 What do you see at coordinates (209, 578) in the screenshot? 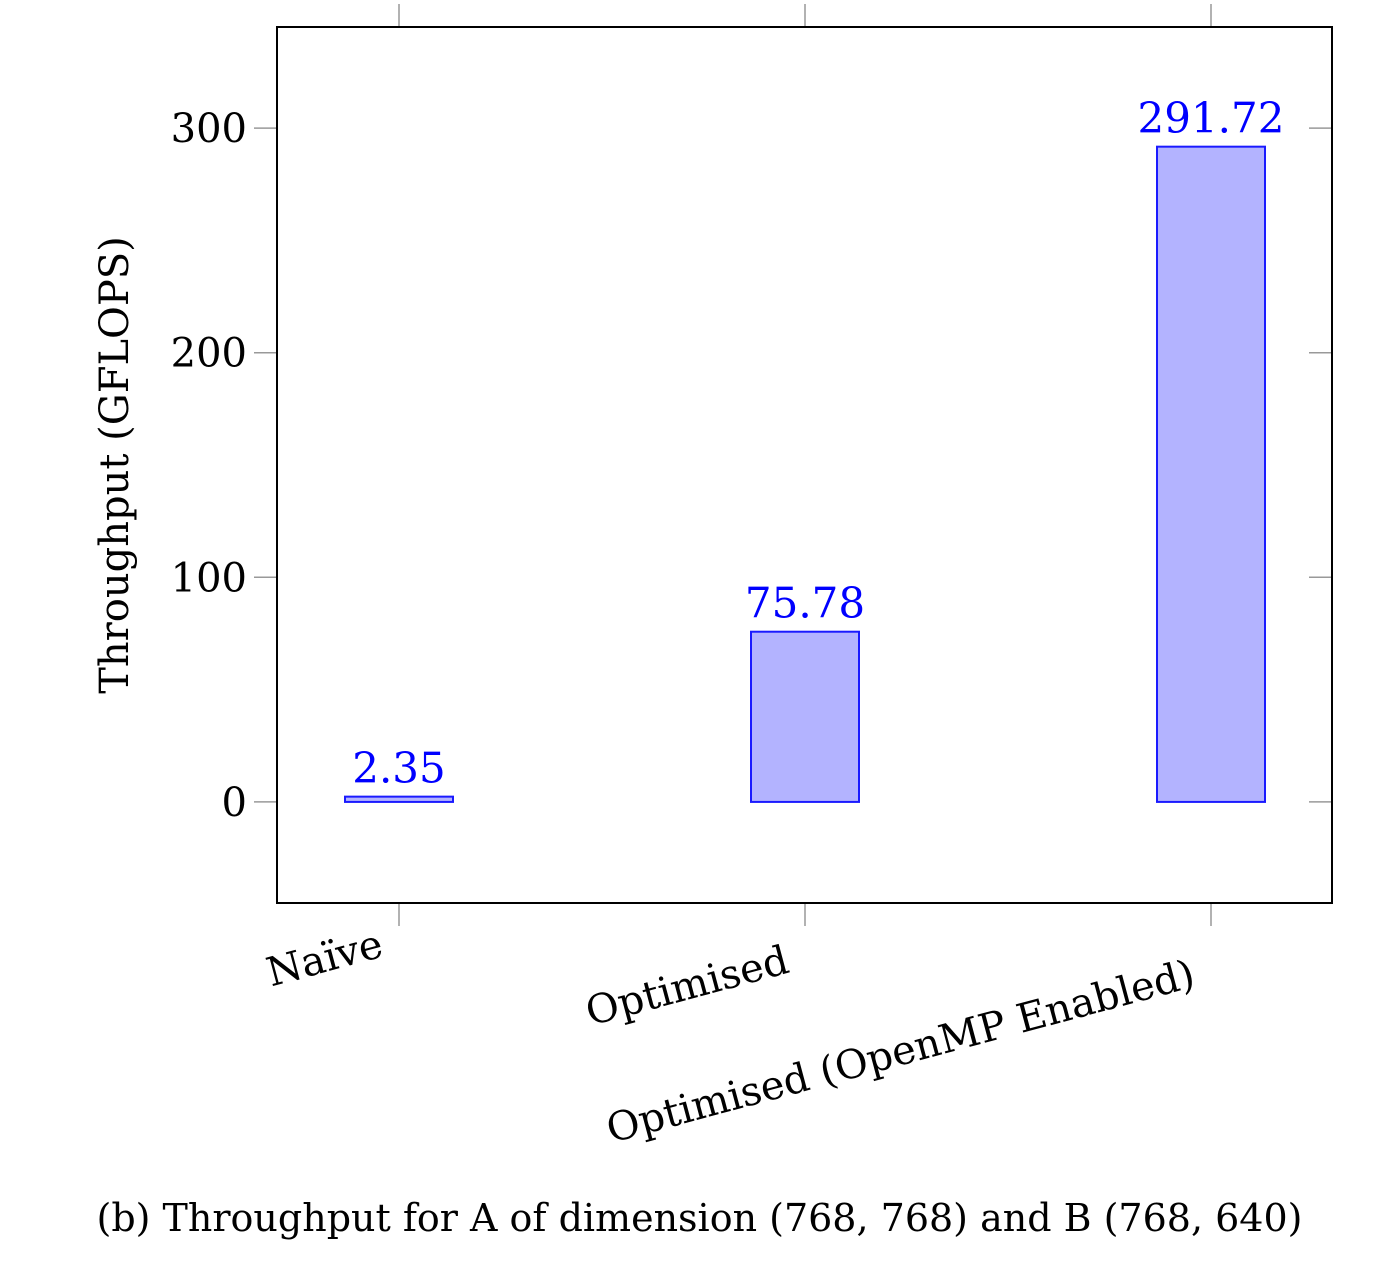
I see `y-tick-label-1: 100` at bounding box center [209, 578].